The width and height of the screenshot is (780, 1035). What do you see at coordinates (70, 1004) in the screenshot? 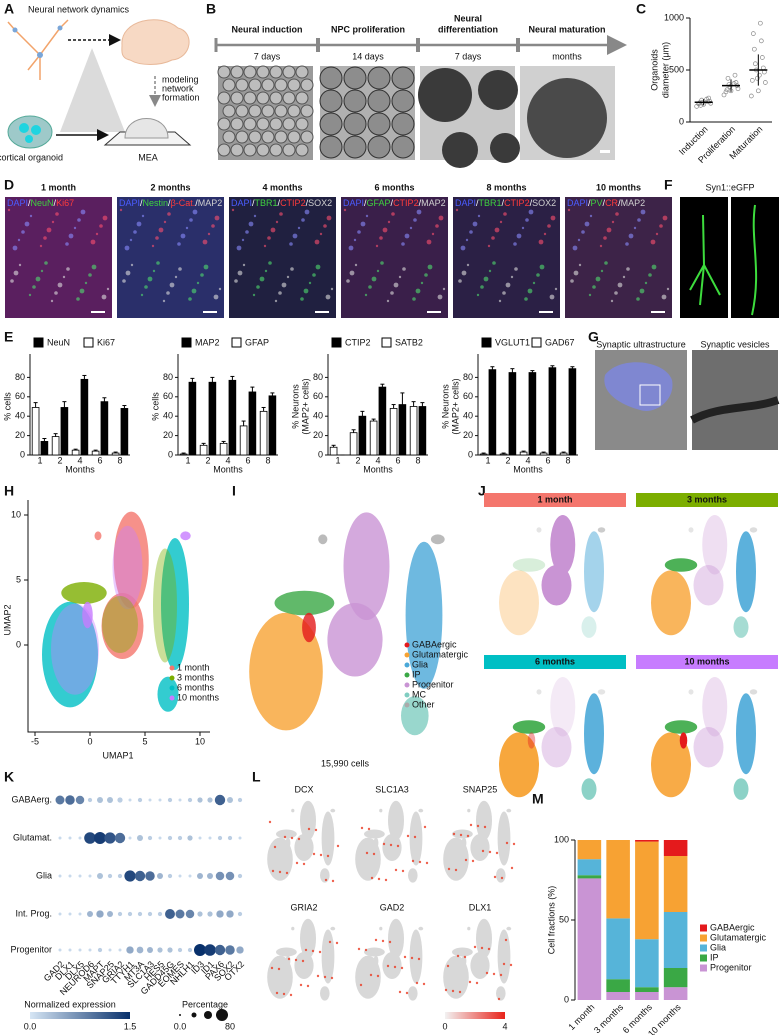
I see `legend-title: Normalized expression` at bounding box center [70, 1004].